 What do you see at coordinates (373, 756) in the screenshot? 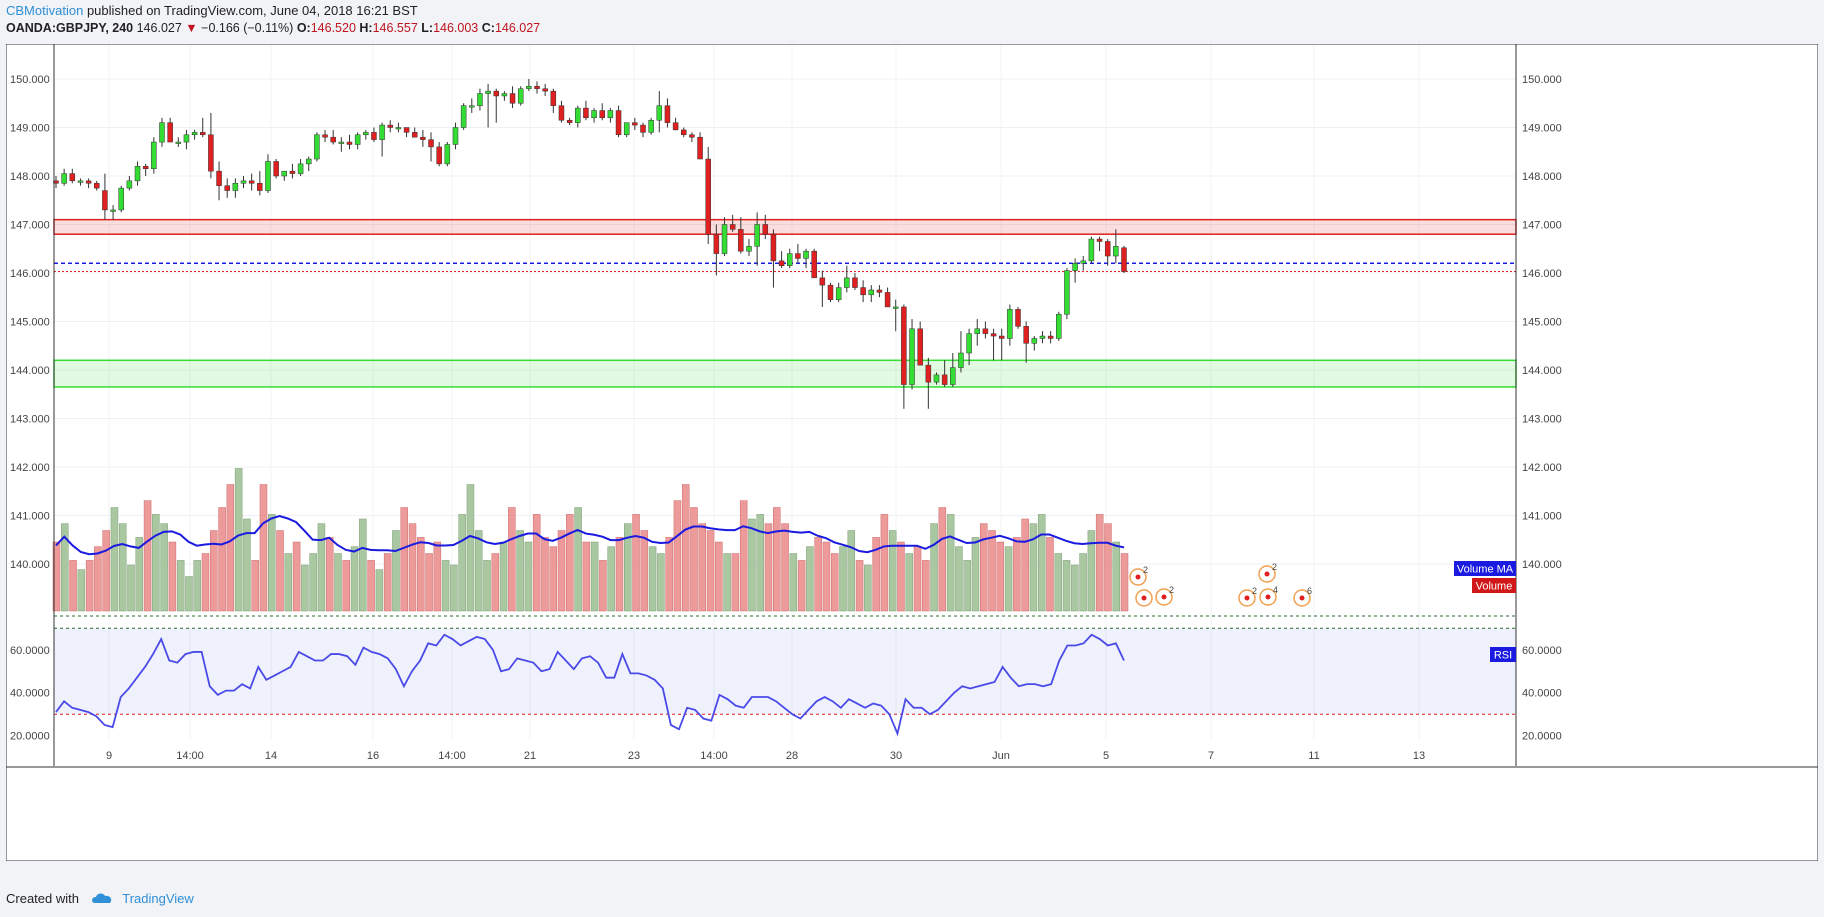
I see `time-tick-label: 16` at bounding box center [373, 756].